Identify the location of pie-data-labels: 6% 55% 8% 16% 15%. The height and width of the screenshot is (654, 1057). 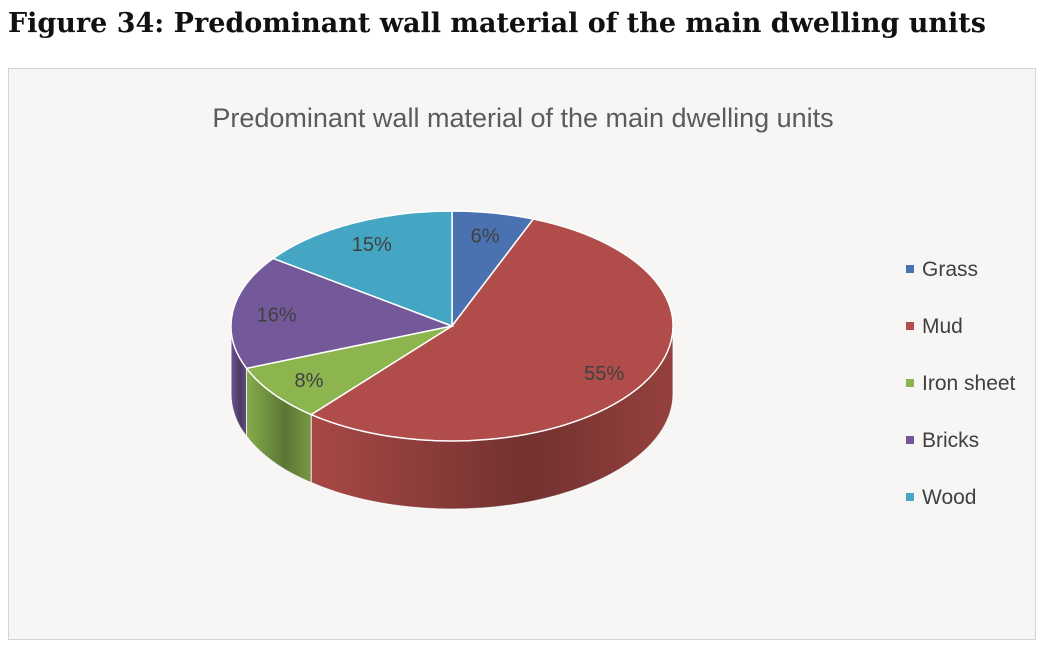
(441, 309).